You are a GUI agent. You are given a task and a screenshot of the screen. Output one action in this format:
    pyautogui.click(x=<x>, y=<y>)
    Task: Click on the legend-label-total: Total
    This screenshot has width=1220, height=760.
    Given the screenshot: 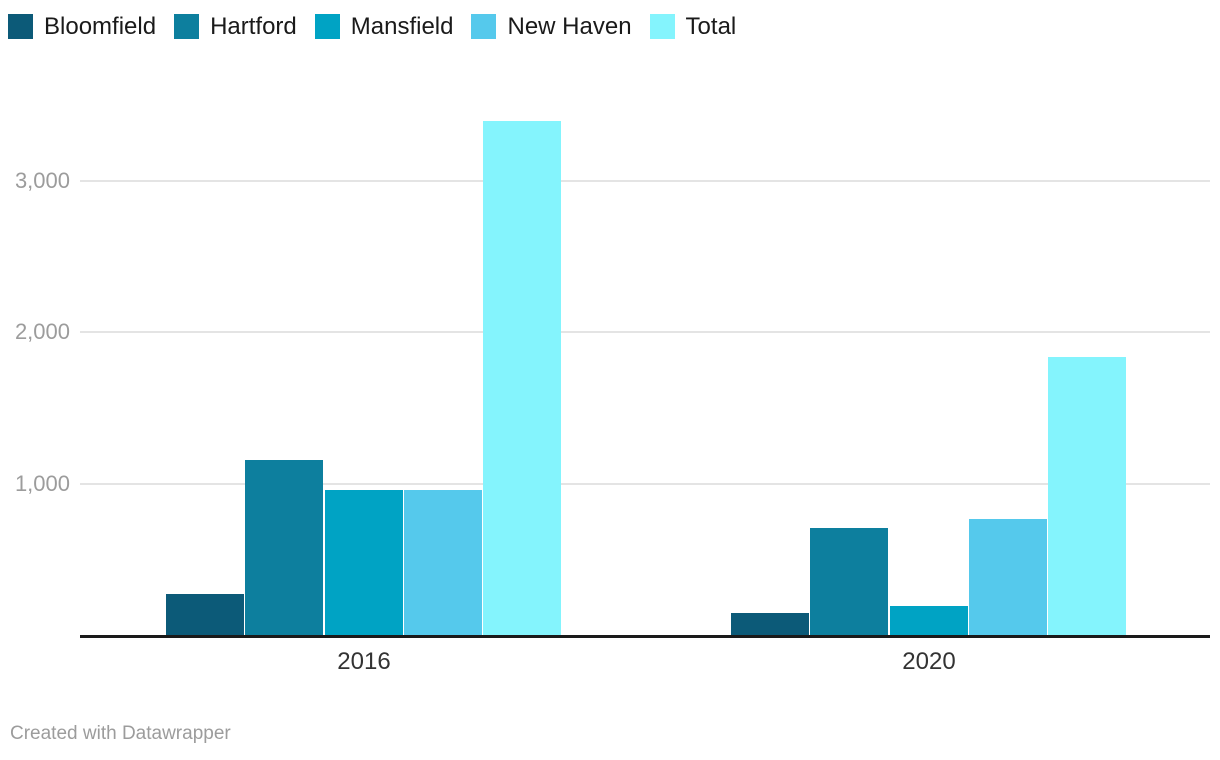 What is the action you would take?
    pyautogui.click(x=711, y=26)
    